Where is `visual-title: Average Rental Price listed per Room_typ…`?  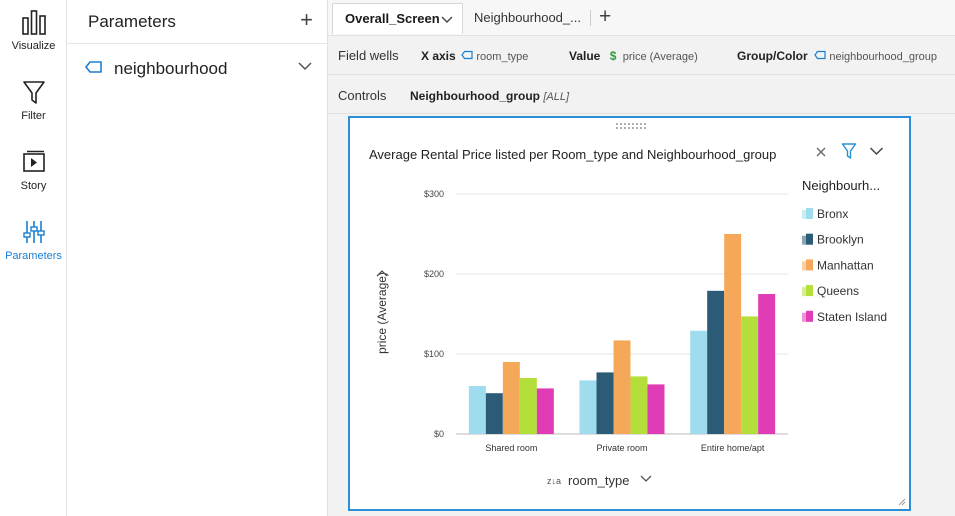 visual-title: Average Rental Price listed per Room_typ… is located at coordinates (573, 154).